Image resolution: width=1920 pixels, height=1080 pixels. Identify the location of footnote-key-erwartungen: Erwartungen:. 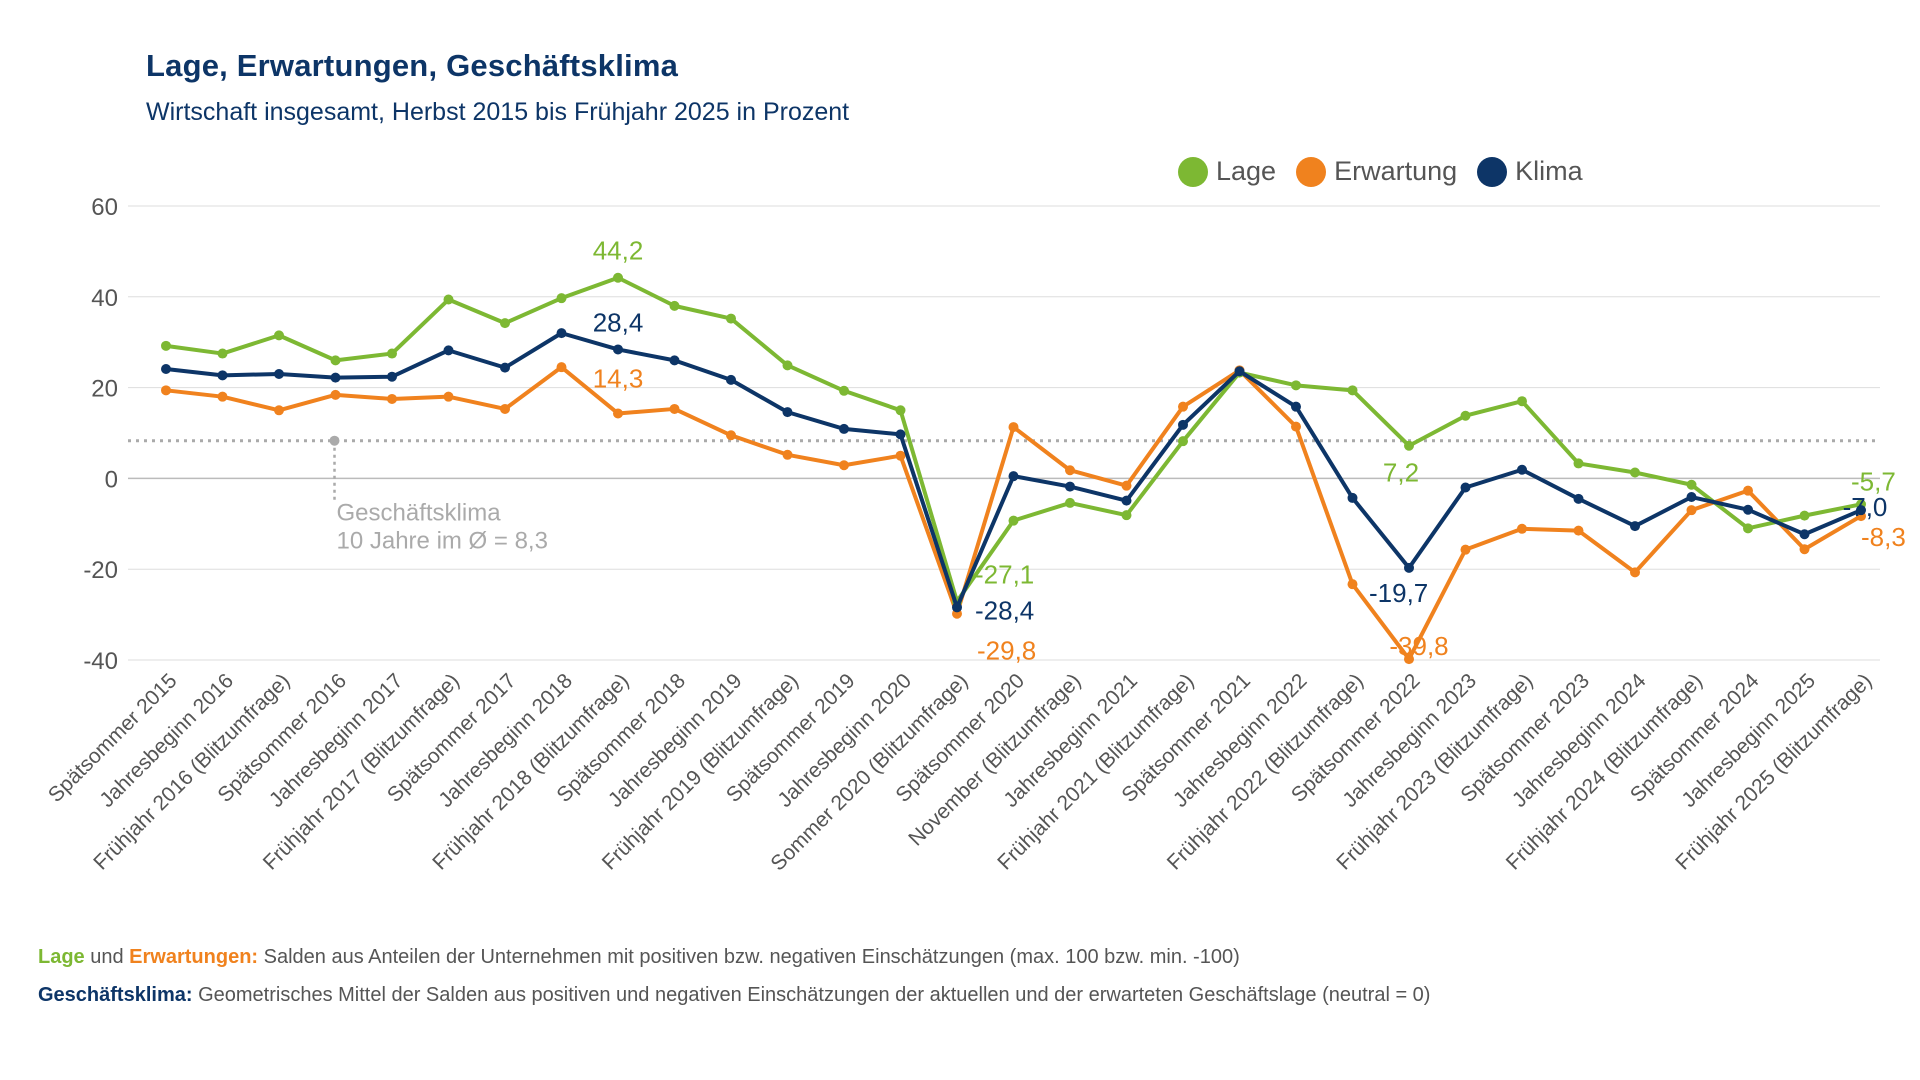
(194, 957).